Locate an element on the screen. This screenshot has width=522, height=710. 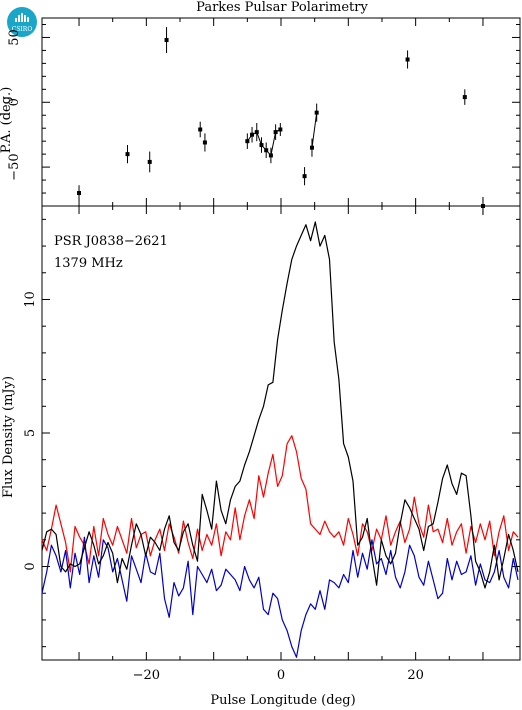
pa-tick-labels: −50 0 50 is located at coordinates (14, 105).